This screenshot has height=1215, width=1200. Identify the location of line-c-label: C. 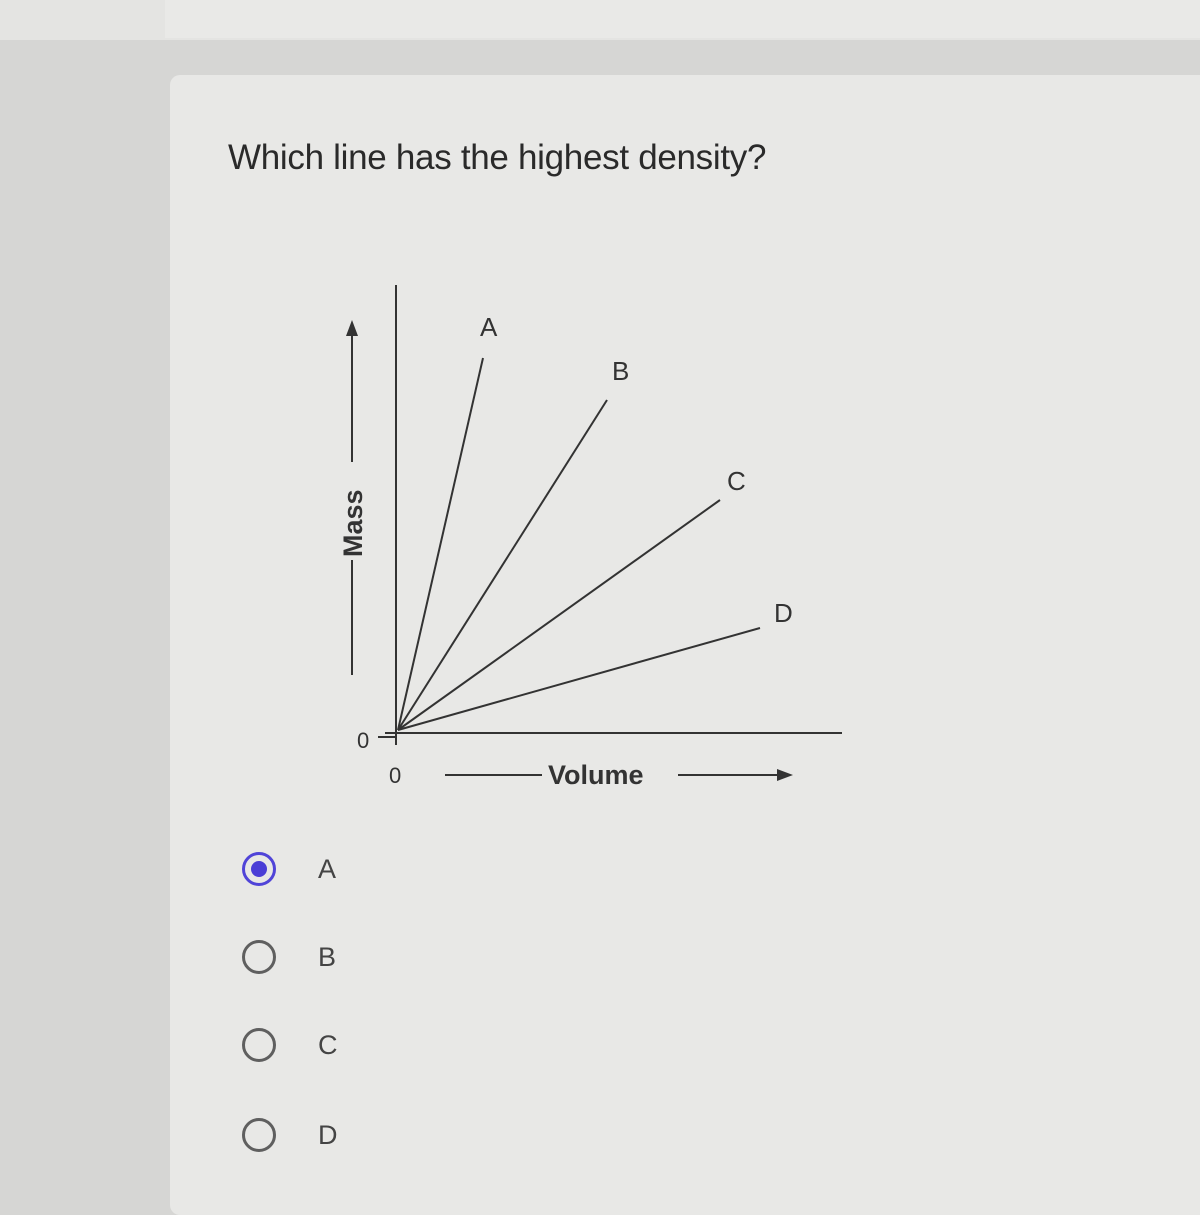
(736, 481).